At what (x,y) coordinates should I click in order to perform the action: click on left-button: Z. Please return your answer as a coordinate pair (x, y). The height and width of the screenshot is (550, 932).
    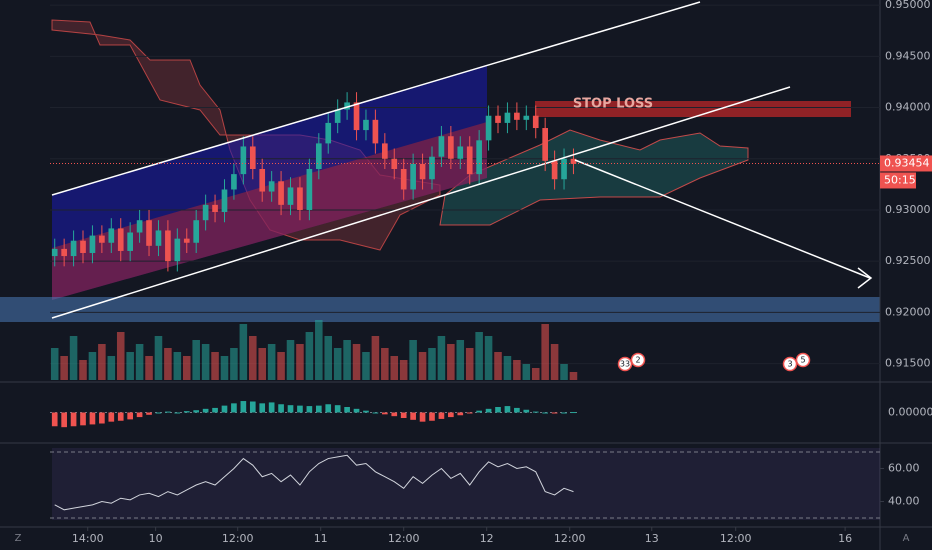
    Looking at the image, I should click on (18, 538).